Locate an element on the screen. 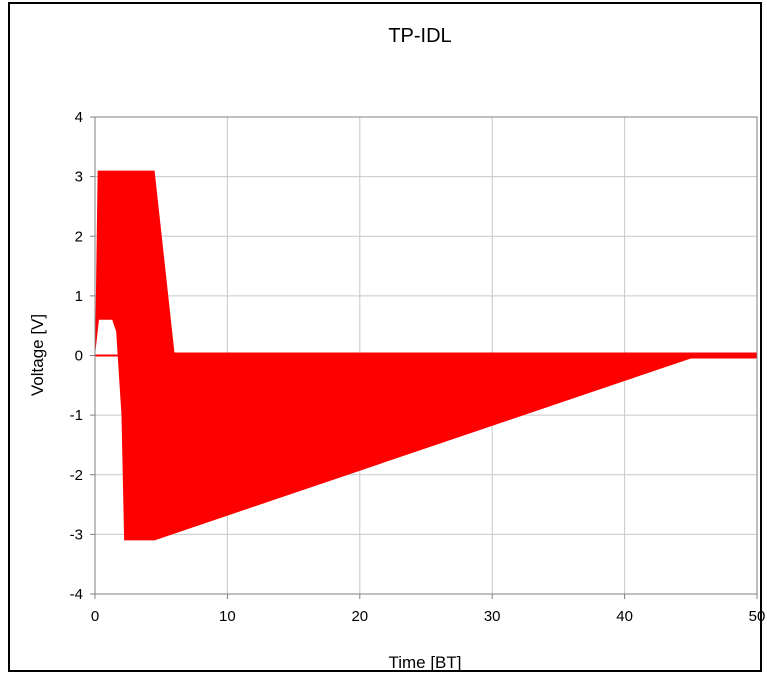  y-tick-label-4: 0 is located at coordinates (79, 356).